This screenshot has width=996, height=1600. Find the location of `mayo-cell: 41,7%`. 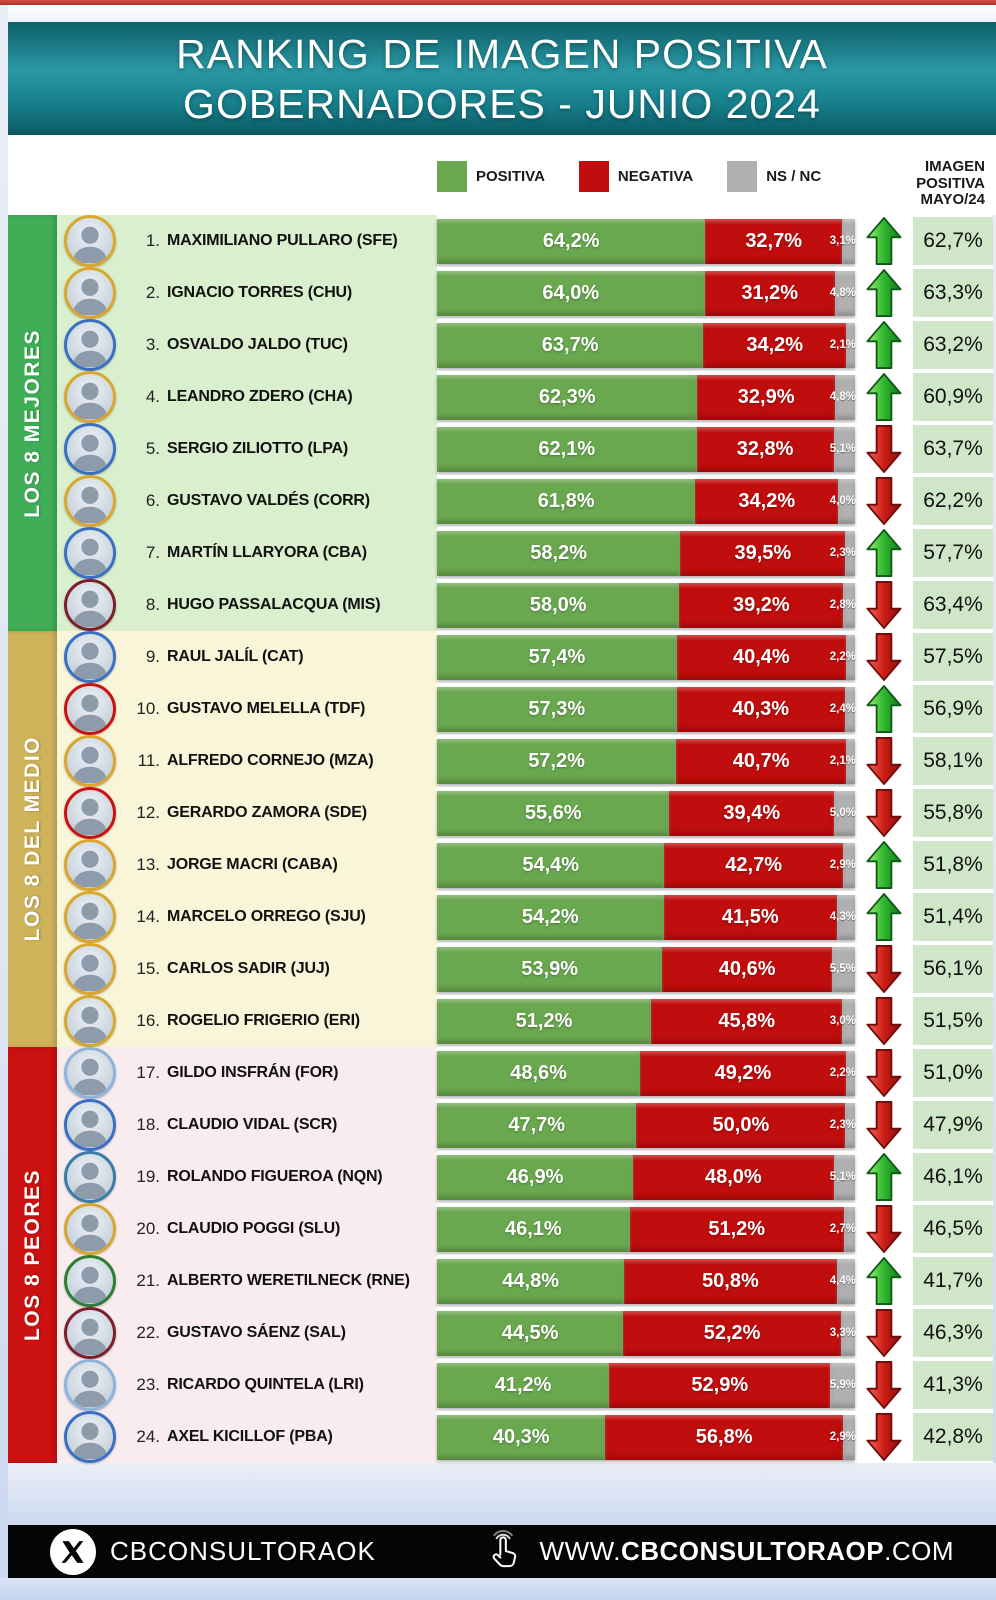

mayo-cell: 41,7% is located at coordinates (953, 1281).